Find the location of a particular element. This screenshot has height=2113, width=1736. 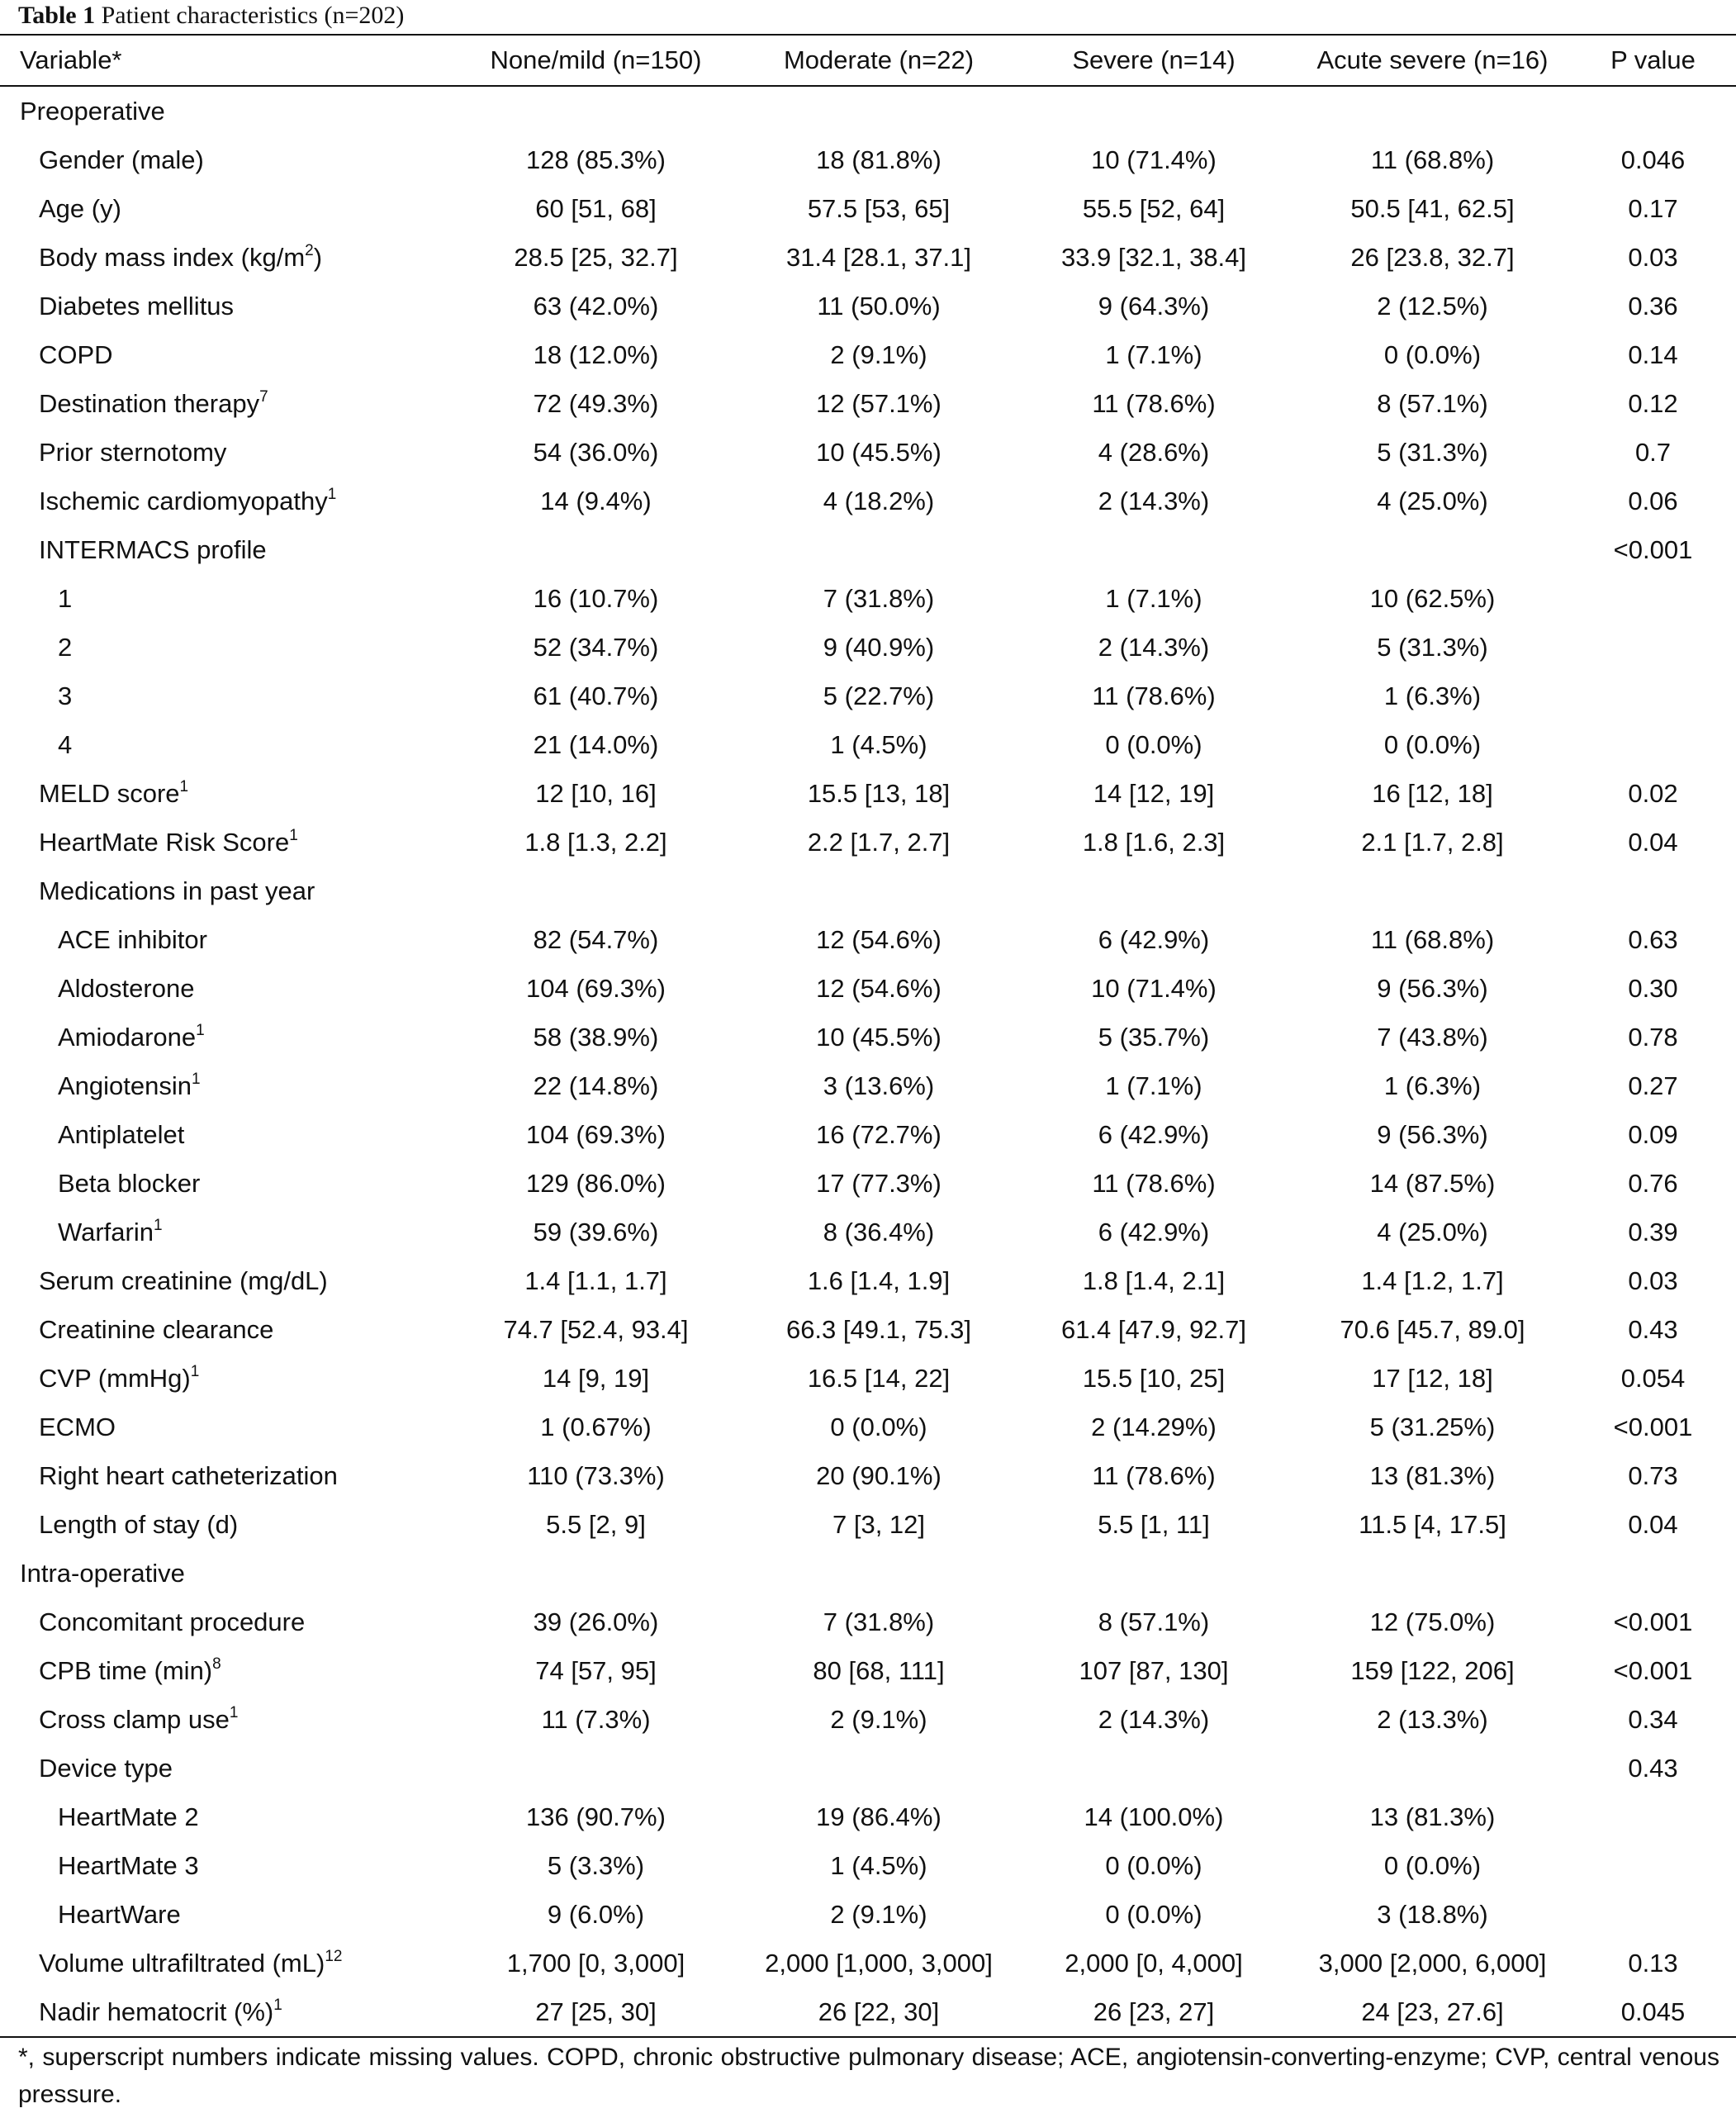

cell-p-value: 0.02 is located at coordinates (1653, 793).